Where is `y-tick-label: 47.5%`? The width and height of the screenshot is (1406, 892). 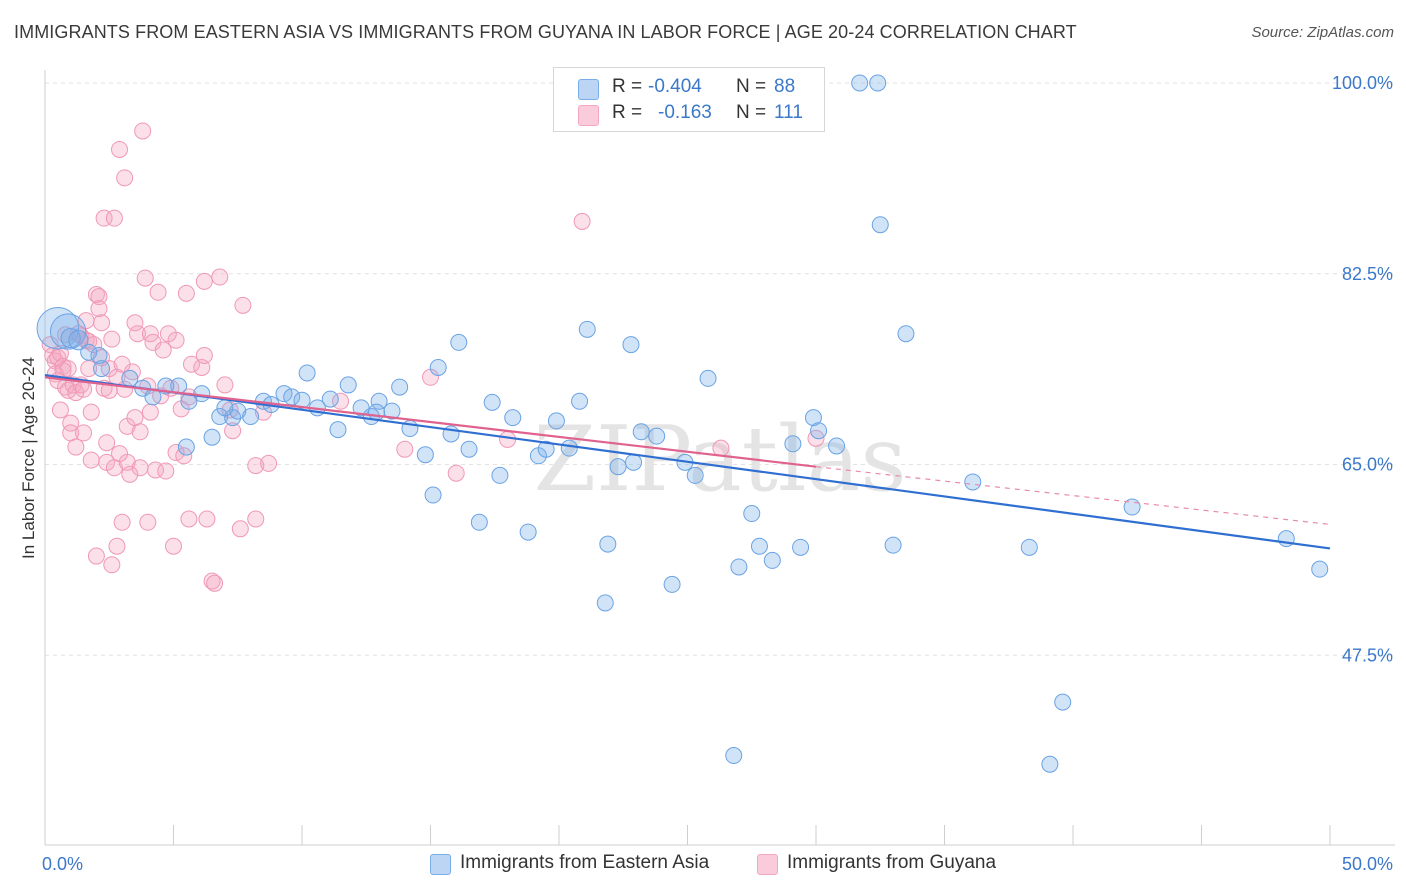
y-tick-label: 47.5% is located at coordinates (1367, 655).